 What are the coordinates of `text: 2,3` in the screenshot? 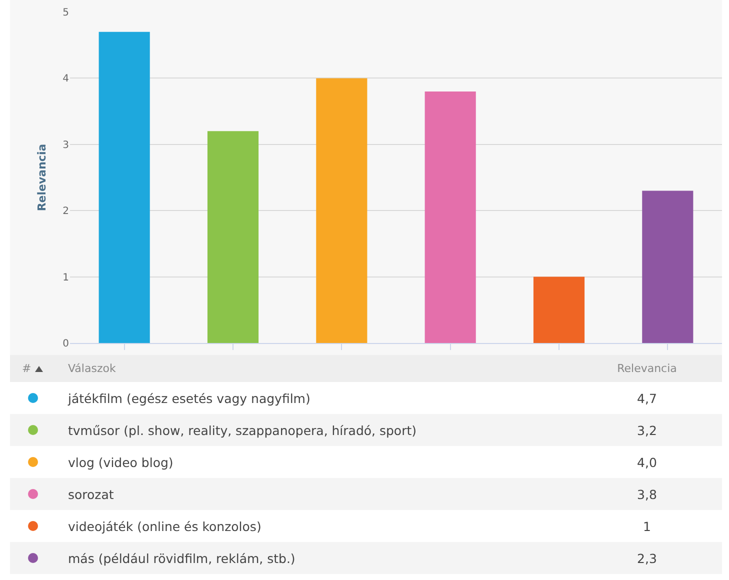 It's located at (647, 558).